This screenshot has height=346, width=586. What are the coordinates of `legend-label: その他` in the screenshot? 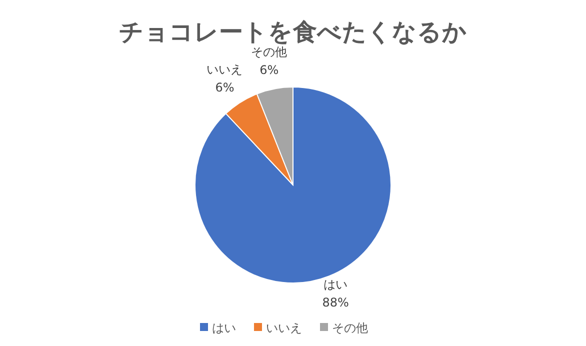 It's located at (350, 328).